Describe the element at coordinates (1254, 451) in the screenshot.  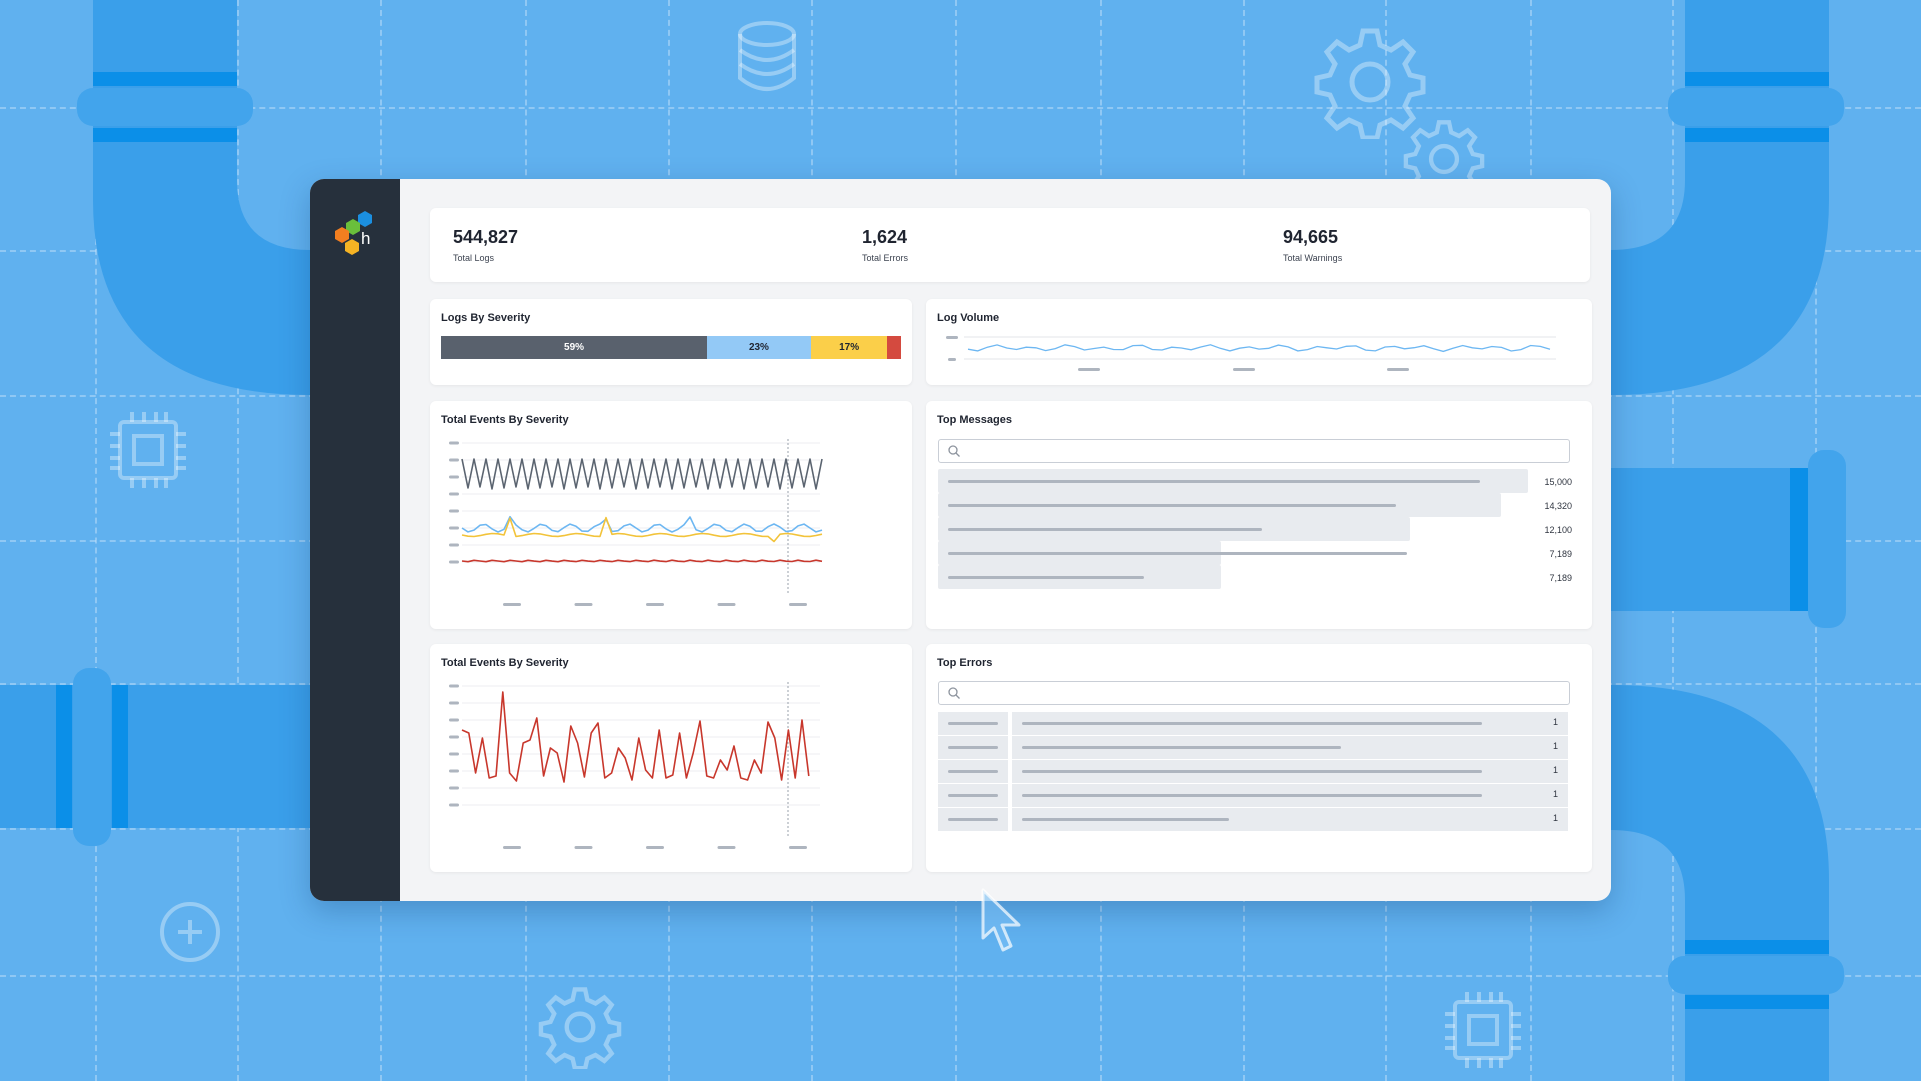
I see `top-messages-search-input` at that location.